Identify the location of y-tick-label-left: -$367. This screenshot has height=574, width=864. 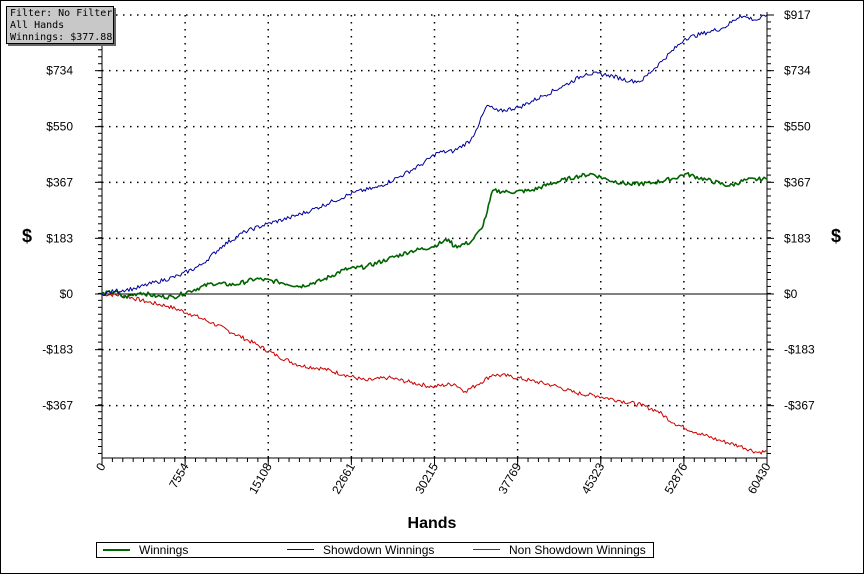
(57, 406).